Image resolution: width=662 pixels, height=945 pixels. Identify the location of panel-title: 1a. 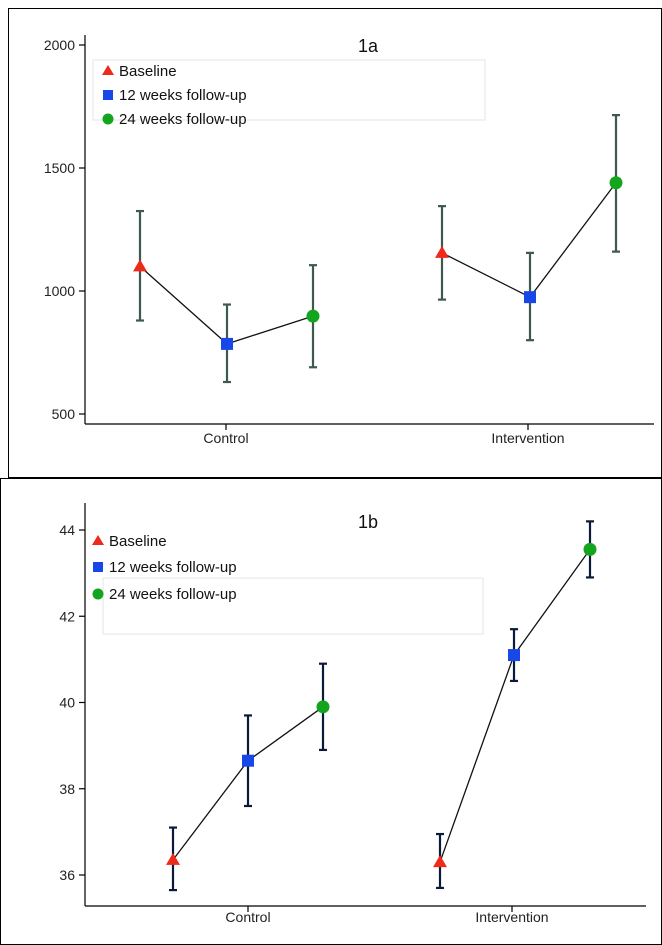
(368, 46).